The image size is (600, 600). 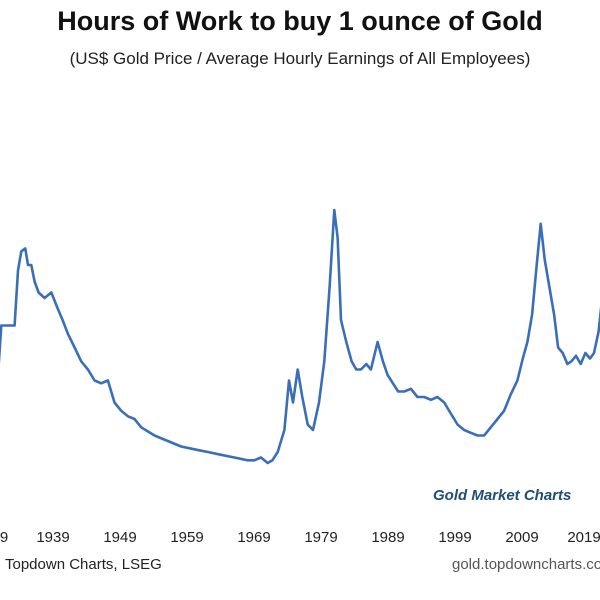 What do you see at coordinates (454, 537) in the screenshot?
I see `x-tick-label: 1999` at bounding box center [454, 537].